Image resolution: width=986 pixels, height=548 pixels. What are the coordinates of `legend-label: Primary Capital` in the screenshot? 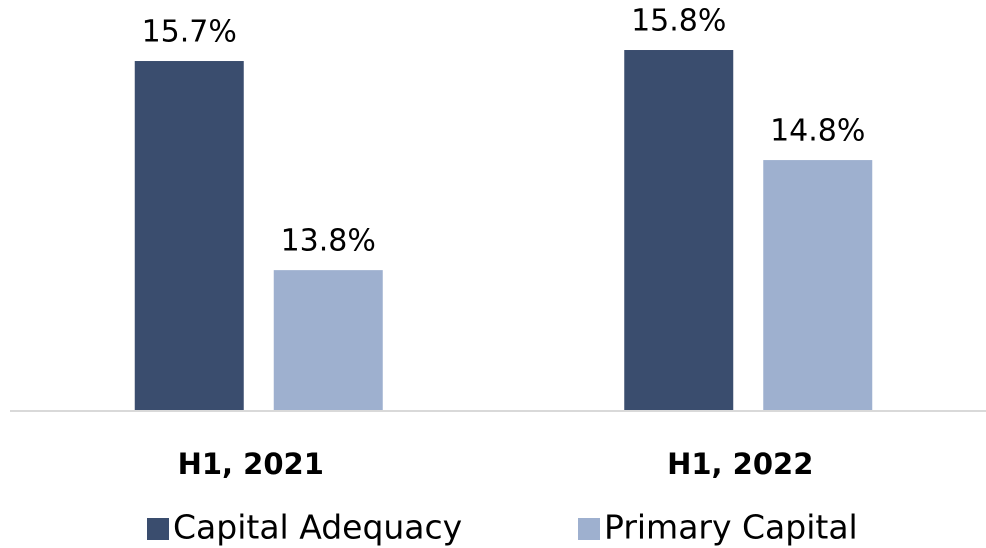 It's located at (731, 527).